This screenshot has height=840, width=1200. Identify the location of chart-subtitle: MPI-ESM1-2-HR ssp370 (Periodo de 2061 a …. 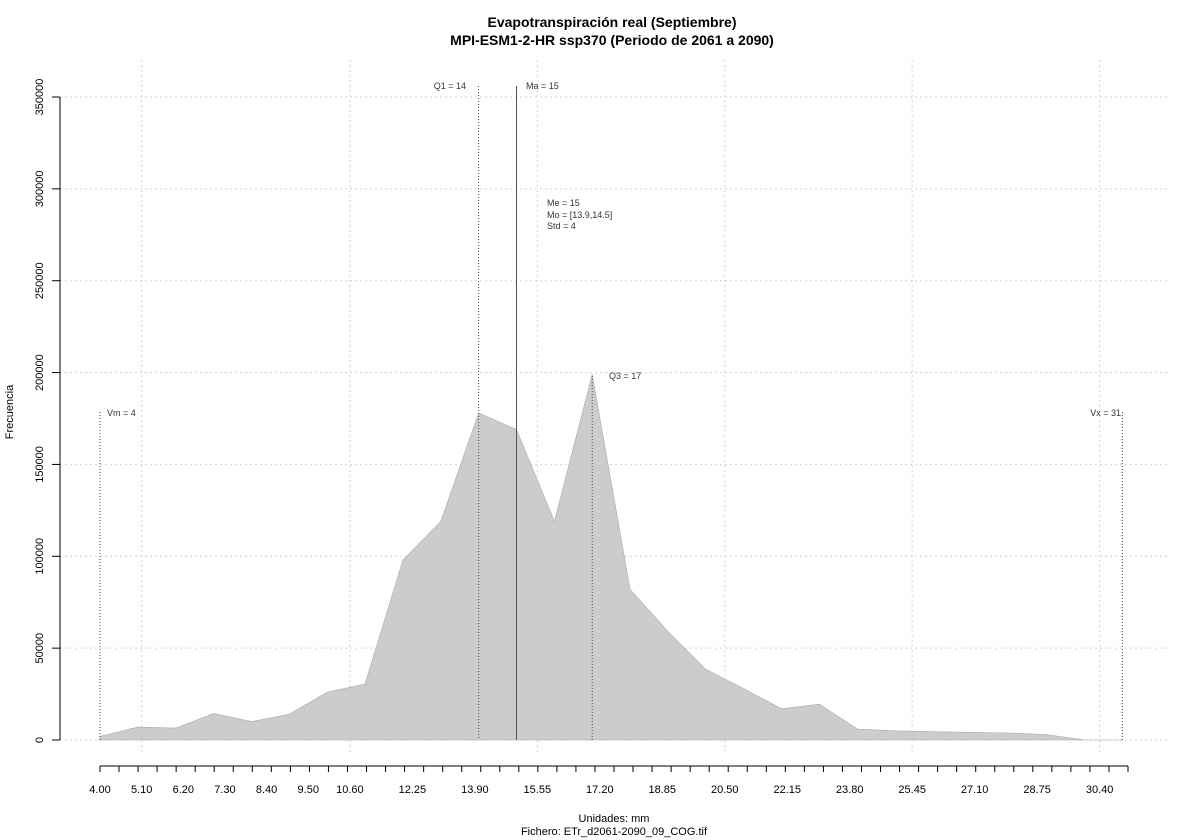
(612, 40).